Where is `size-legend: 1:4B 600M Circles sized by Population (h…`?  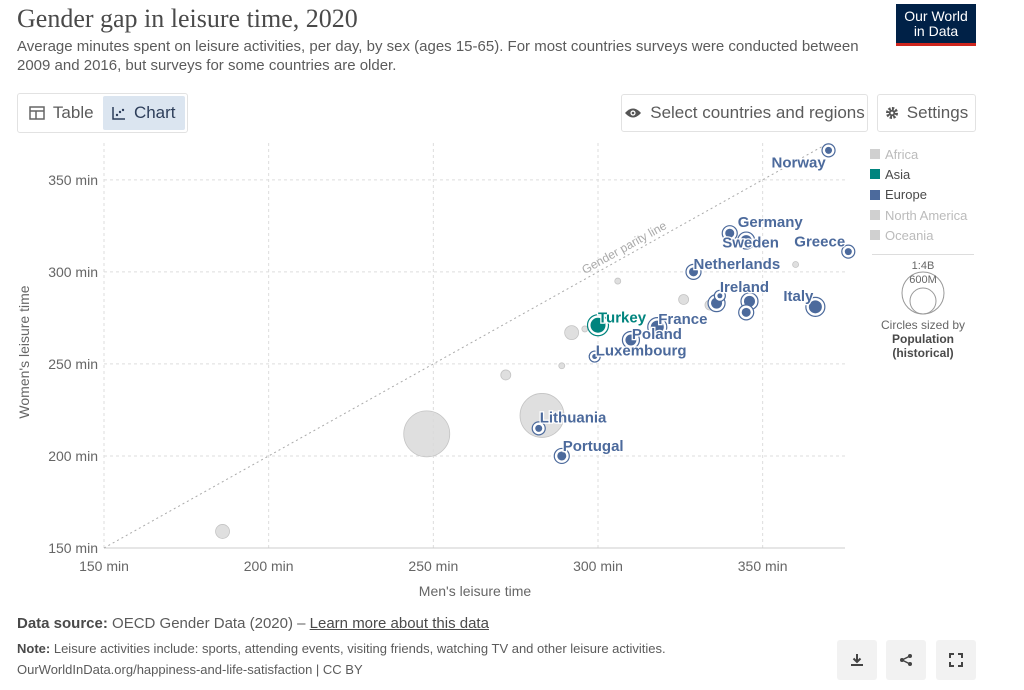
size-legend: 1:4B 600M Circles sized by Population (h… is located at coordinates (923, 307).